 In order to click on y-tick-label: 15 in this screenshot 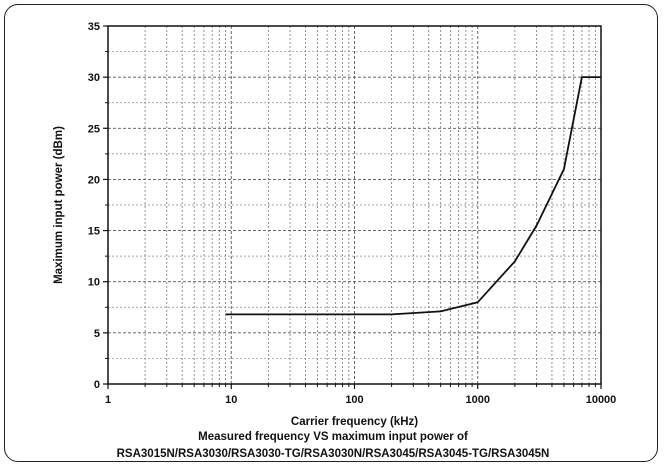, I will do `click(94, 232)`.